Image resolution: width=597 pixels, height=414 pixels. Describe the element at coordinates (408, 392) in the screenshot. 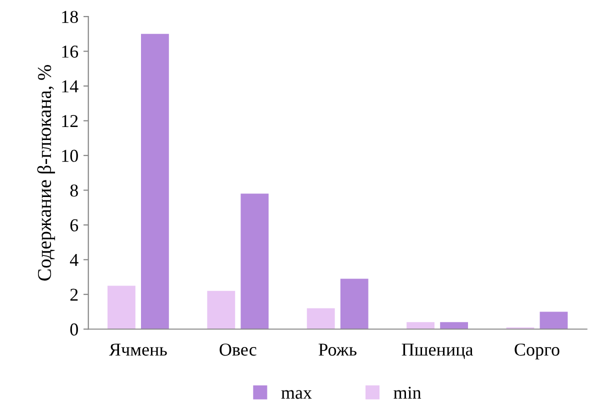

I see `legend-label: min` at that location.